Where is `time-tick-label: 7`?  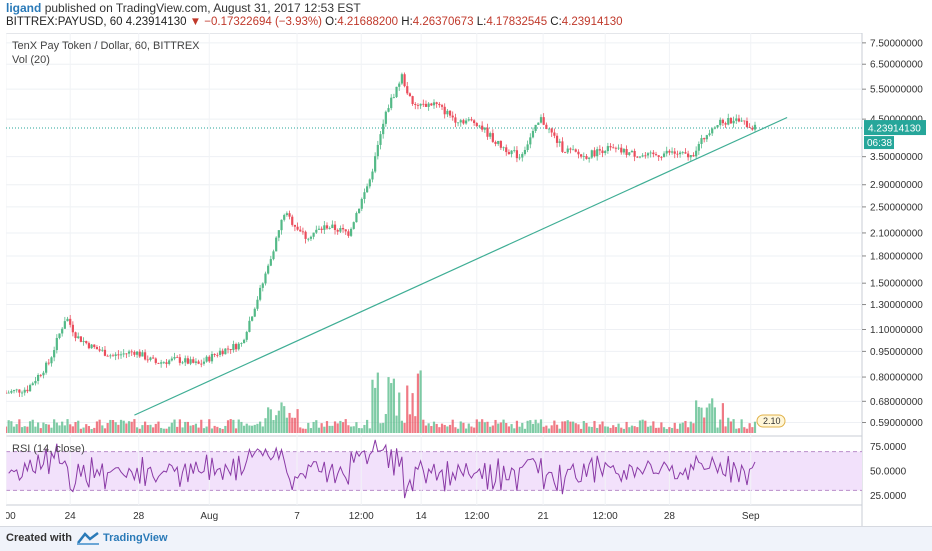 time-tick-label: 7 is located at coordinates (297, 516).